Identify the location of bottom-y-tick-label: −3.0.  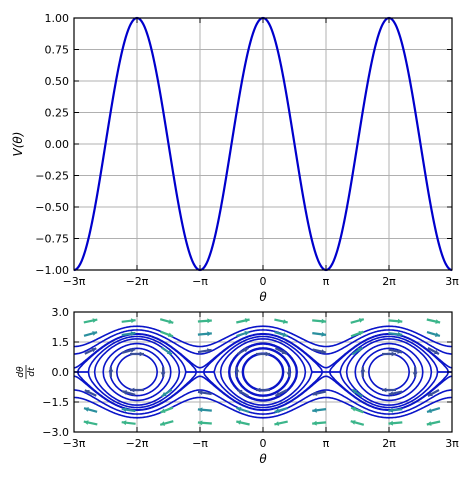
(55, 432).